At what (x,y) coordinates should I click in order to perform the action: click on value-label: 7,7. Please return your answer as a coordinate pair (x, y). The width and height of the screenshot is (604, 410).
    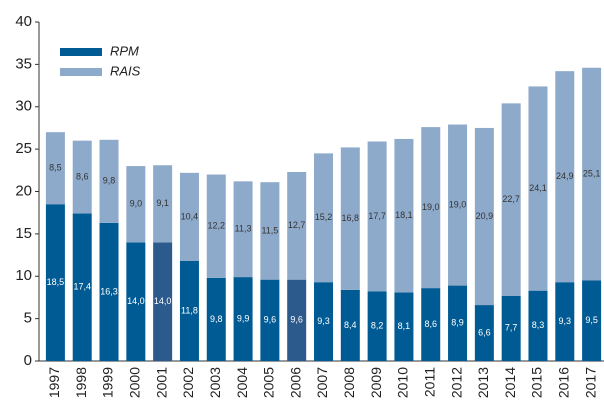
    Looking at the image, I should click on (511, 328).